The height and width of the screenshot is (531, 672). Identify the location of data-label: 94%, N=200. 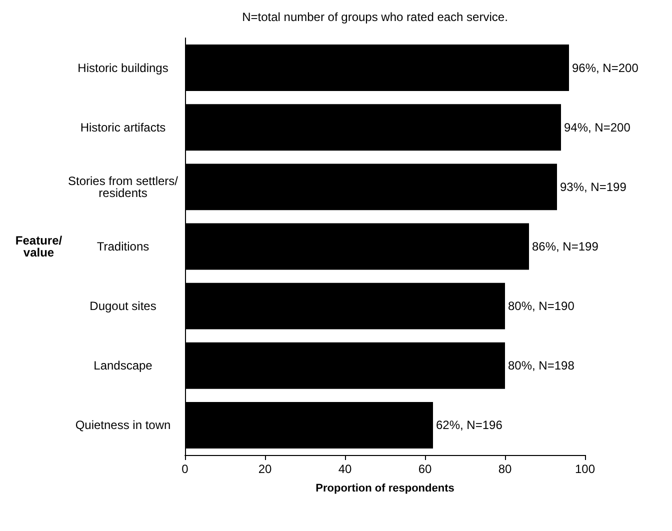
(597, 127).